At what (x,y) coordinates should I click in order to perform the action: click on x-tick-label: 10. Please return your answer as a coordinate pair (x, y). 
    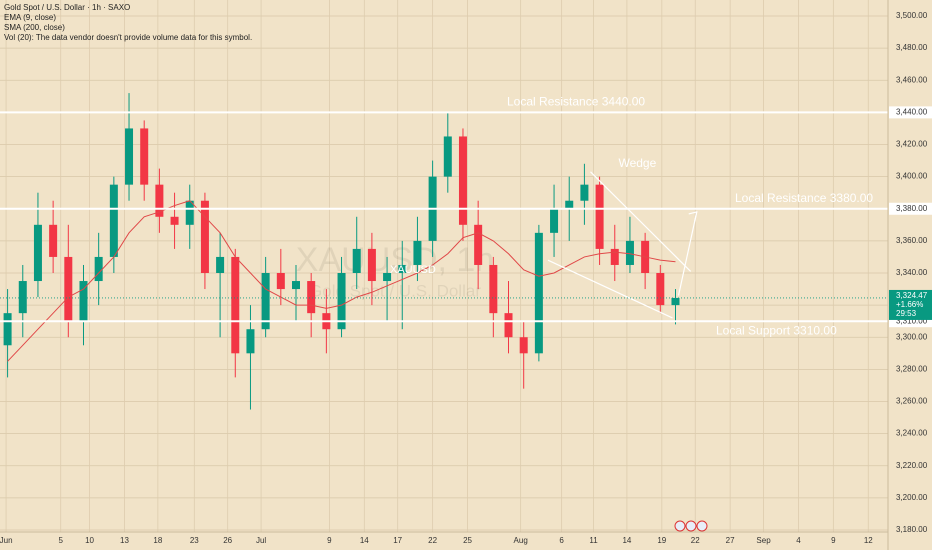
    Looking at the image, I should click on (89, 540).